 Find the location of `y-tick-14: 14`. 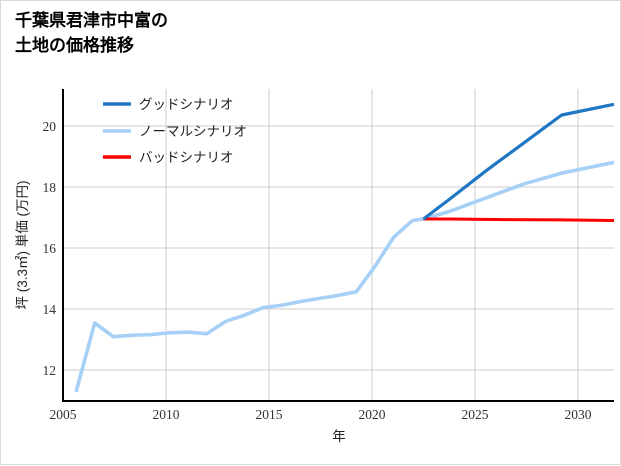

y-tick-14: 14 is located at coordinates (50, 309).